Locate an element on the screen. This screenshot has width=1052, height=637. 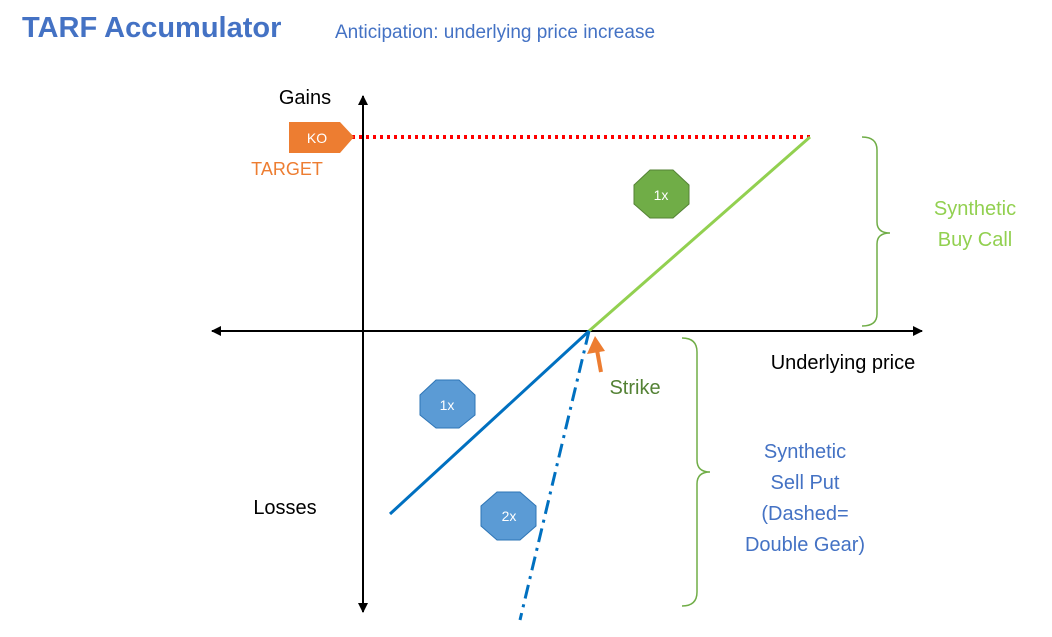
call-brace-line-1: Synthetic is located at coordinates (975, 209).